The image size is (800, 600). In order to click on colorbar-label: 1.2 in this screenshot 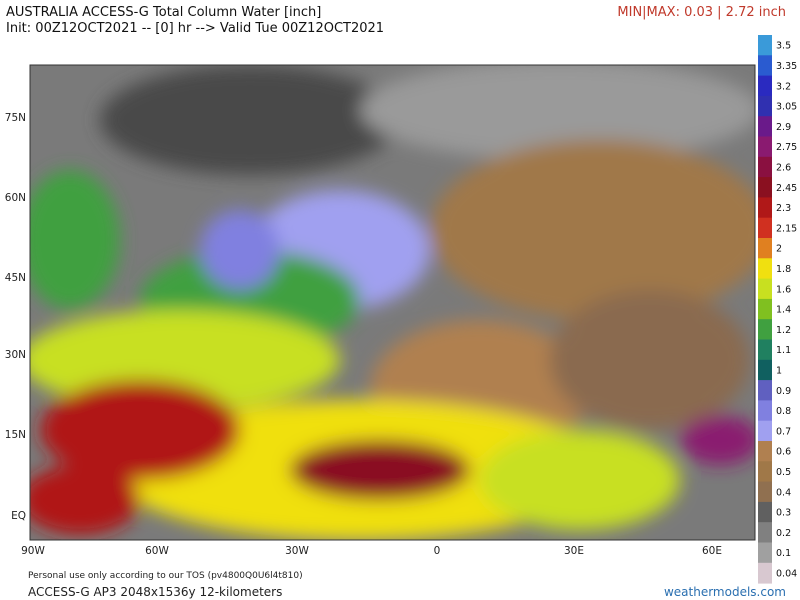, I will do `click(783, 330)`.